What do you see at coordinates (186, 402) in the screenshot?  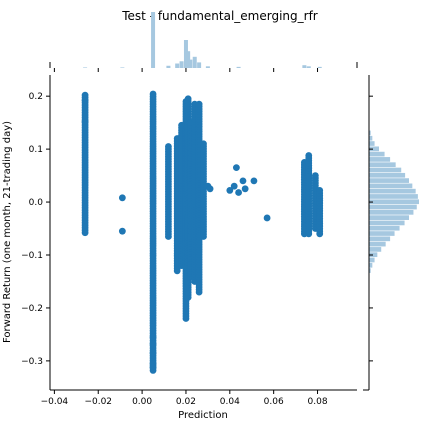 I see `x-tick-label: 0.02` at bounding box center [186, 402].